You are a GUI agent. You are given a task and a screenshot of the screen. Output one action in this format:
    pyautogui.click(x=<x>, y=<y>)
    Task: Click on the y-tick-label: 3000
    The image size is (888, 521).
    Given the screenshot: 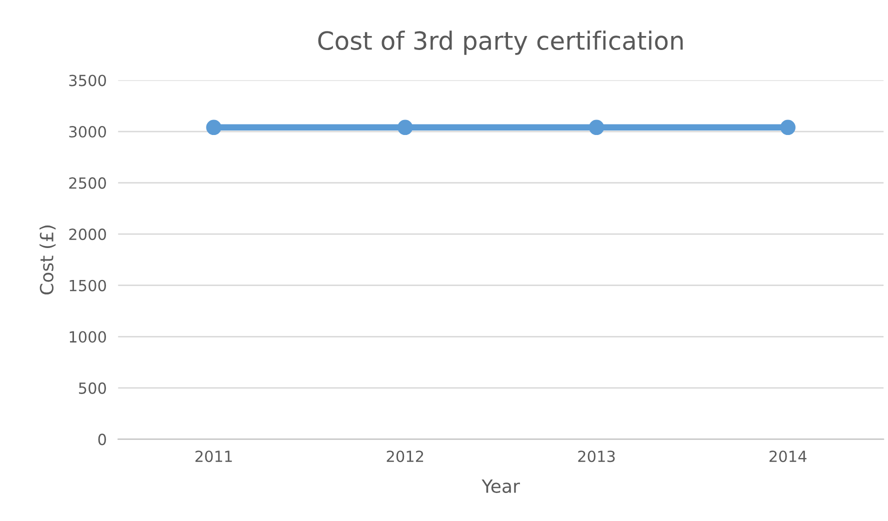 What is the action you would take?
    pyautogui.click(x=87, y=132)
    